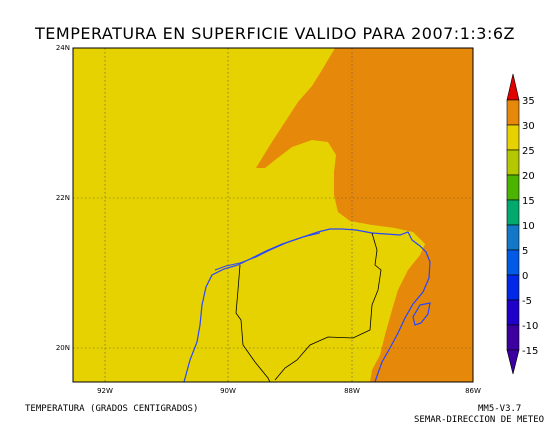  I want to click on inner-coast-outline, so click(267, 251).